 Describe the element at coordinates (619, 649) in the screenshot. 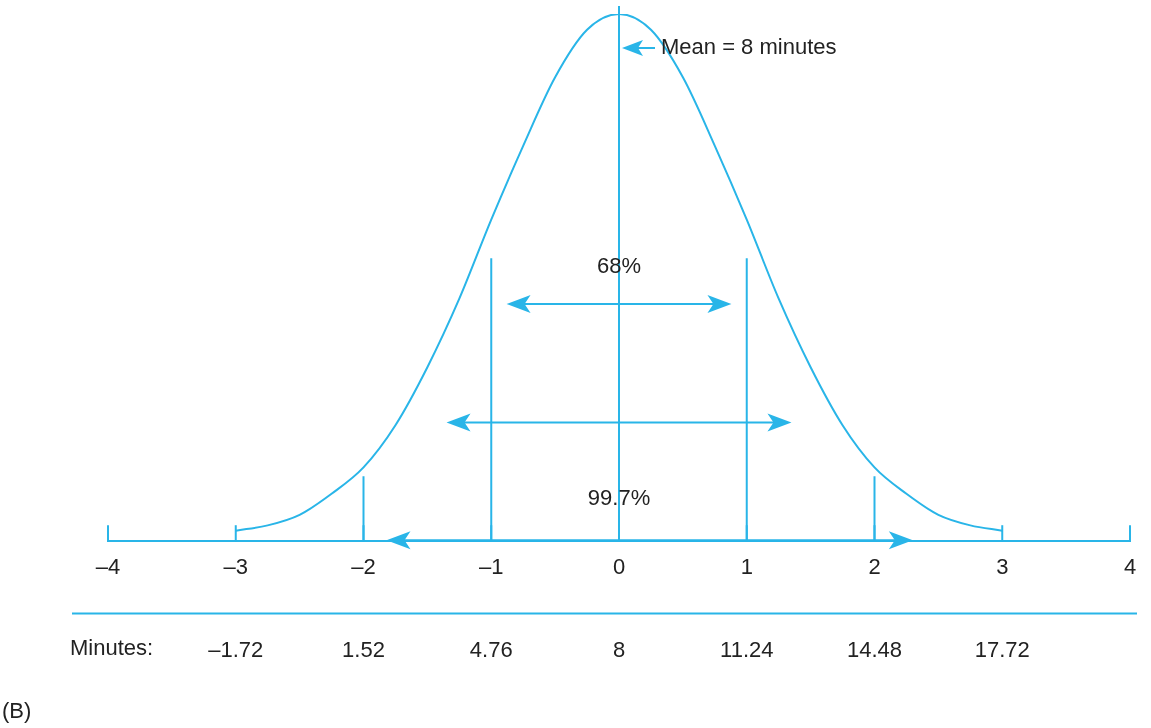

I see `x2-tick-label: 8` at that location.